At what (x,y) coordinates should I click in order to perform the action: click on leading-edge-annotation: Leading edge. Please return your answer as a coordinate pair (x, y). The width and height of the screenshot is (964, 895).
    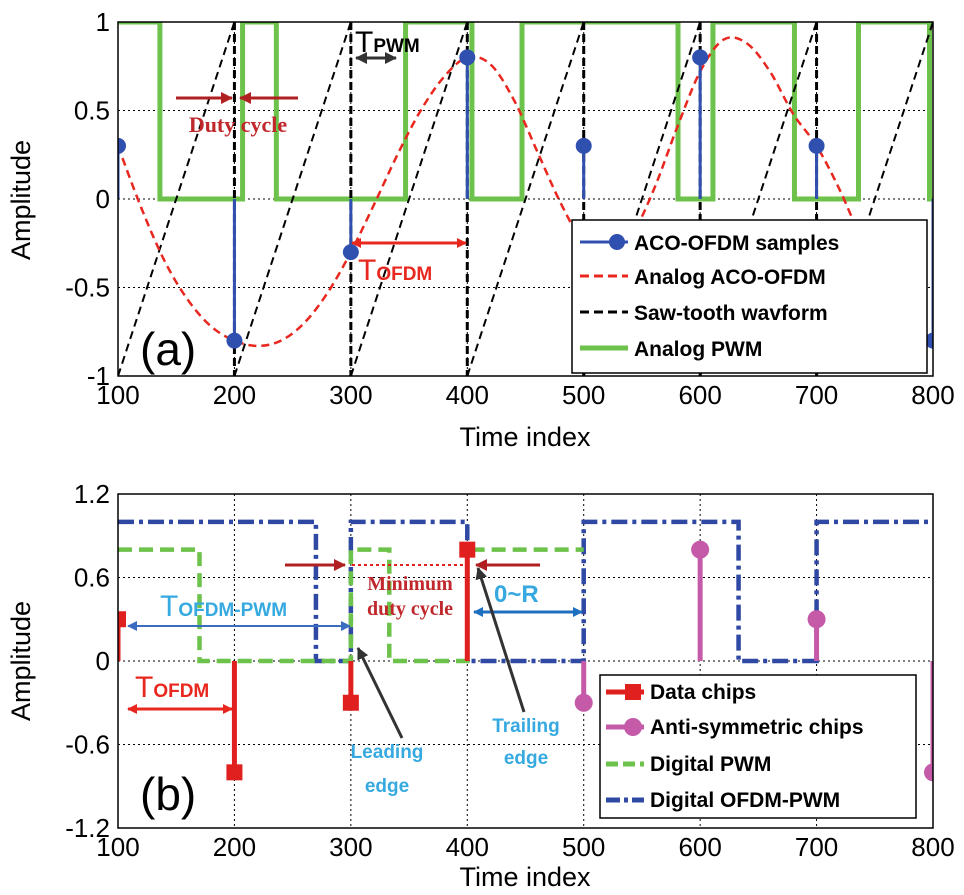
    Looking at the image, I should click on (387, 722).